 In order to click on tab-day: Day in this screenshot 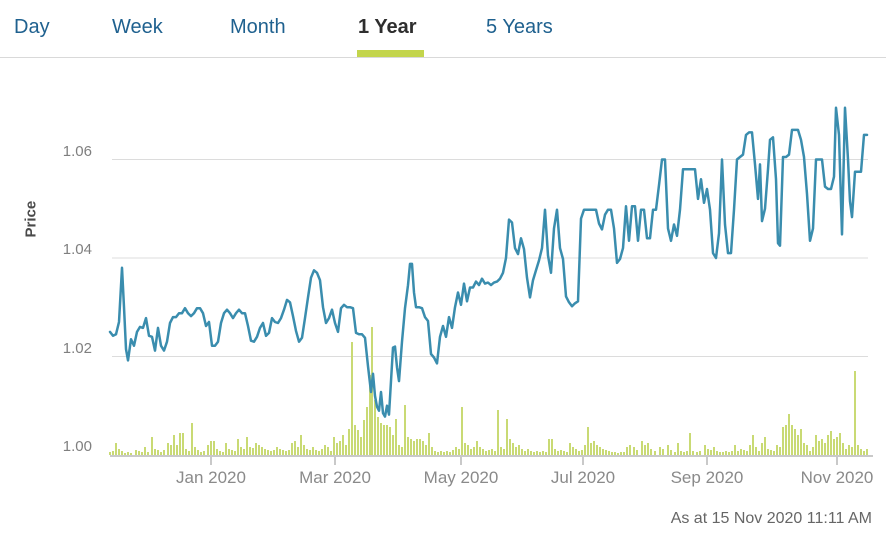, I will do `click(32, 27)`.